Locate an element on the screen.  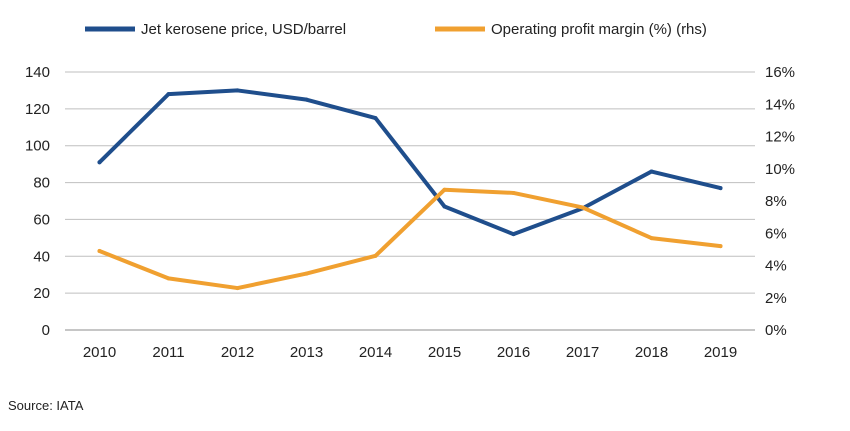
left-tick-label: 60 is located at coordinates (41, 219).